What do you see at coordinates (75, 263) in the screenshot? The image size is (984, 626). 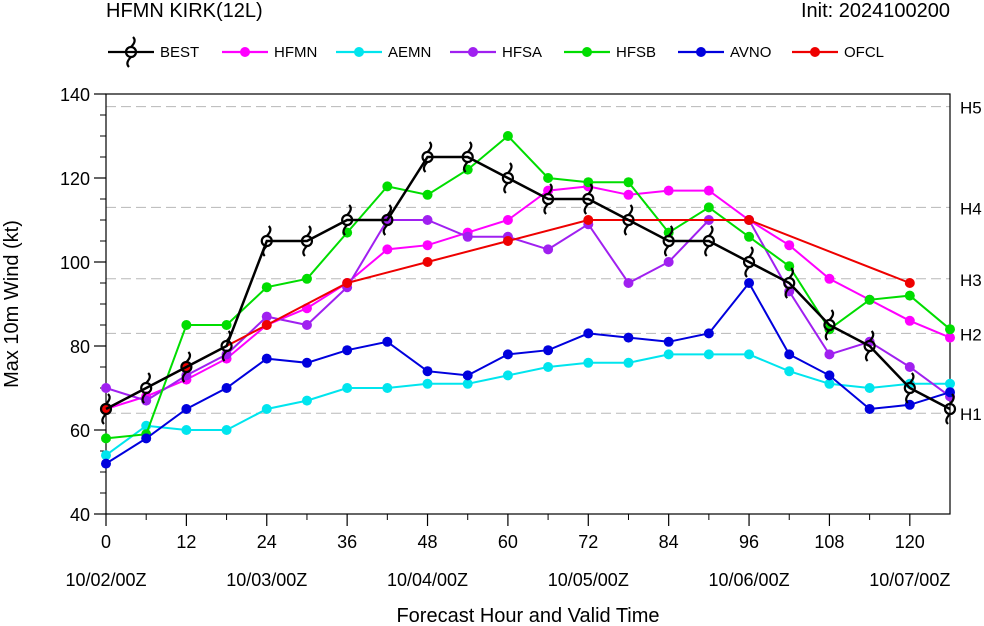 I see `y-tick-label-100: 100` at bounding box center [75, 263].